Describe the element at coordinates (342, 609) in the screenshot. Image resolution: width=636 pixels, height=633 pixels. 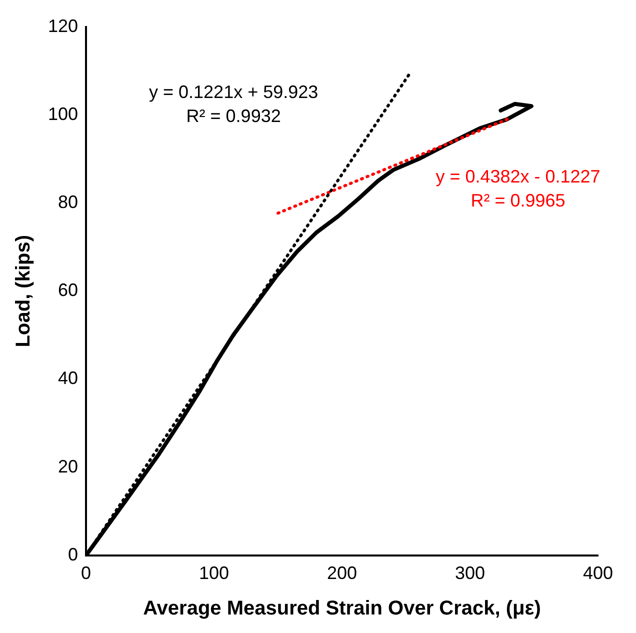
I see `x-axis-title: Average Measured Strain Over Crack, (με)` at that location.